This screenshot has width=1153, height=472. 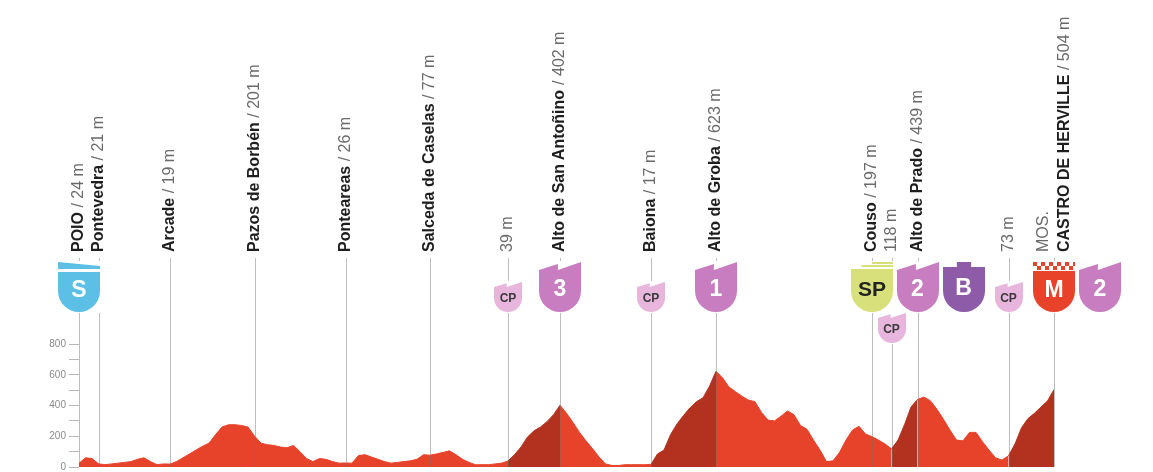 I want to click on y-tick-label: 0, so click(x=63, y=466).